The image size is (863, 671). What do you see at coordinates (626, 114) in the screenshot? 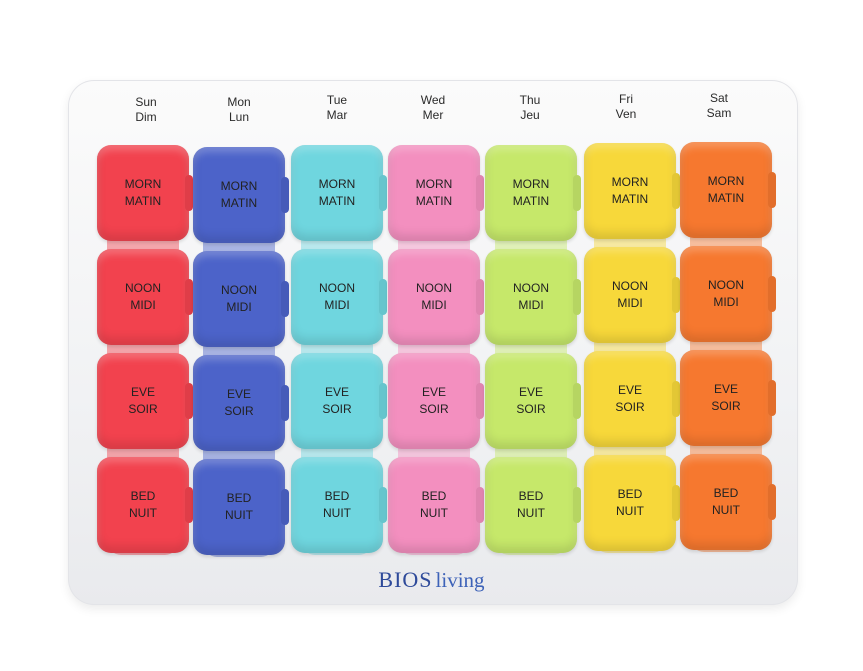
I see `day-label-fr: Ven` at bounding box center [626, 114].